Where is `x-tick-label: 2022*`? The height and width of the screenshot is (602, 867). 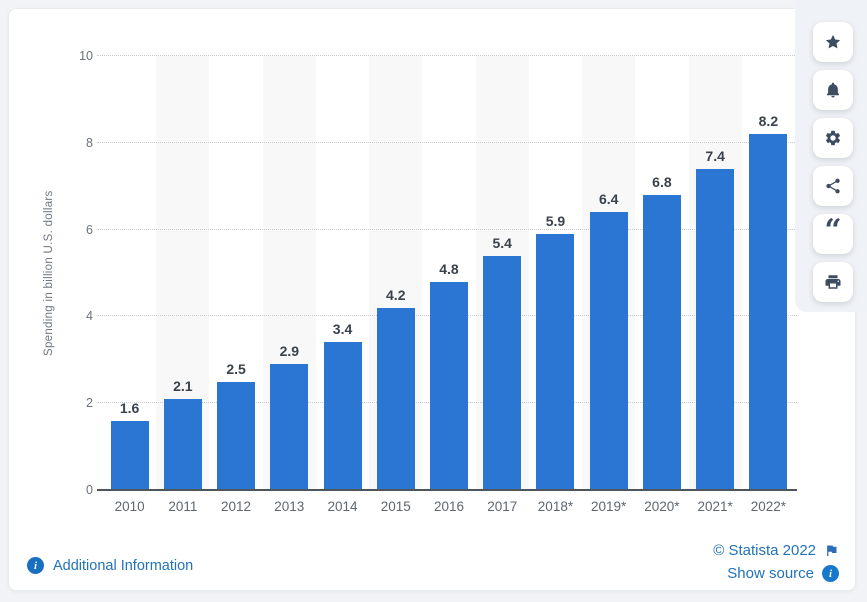 x-tick-label: 2022* is located at coordinates (768, 506).